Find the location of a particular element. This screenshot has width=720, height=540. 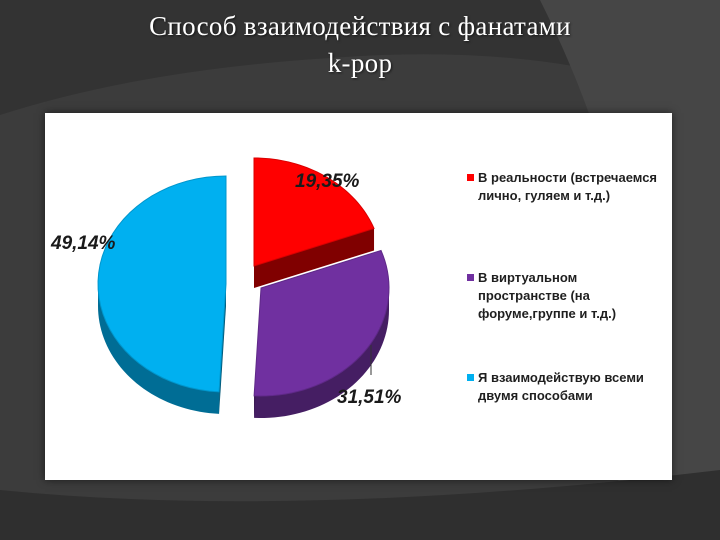

pie-slice-virtual-top is located at coordinates (321, 323).